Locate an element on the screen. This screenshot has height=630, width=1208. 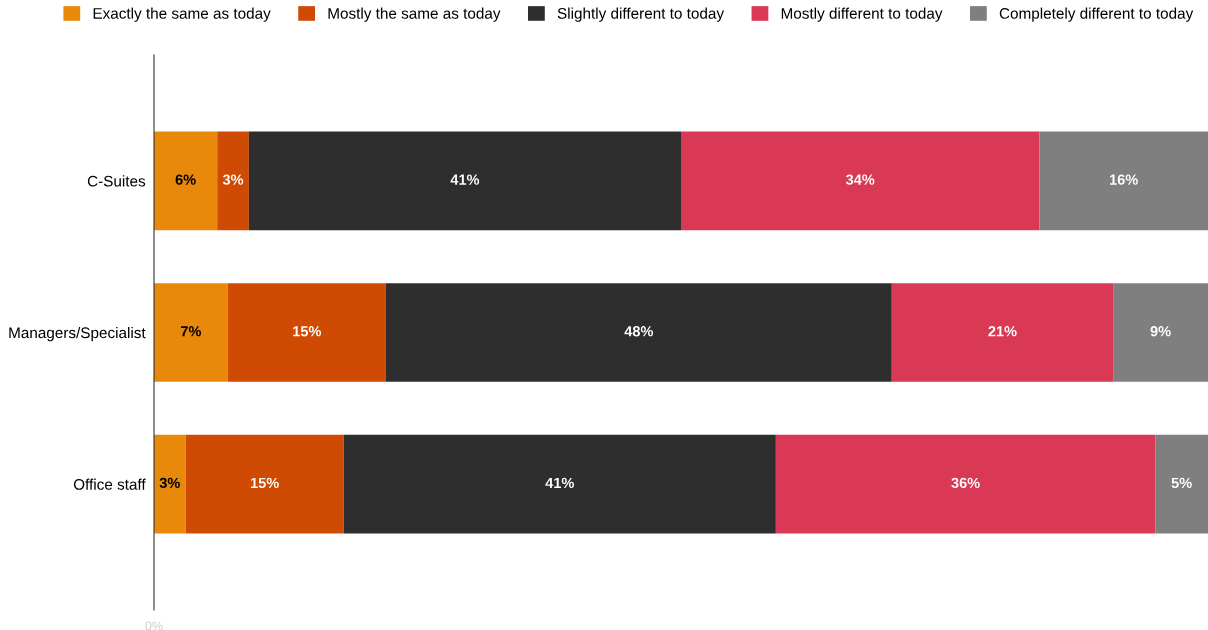
data-label: 36% is located at coordinates (965, 483).